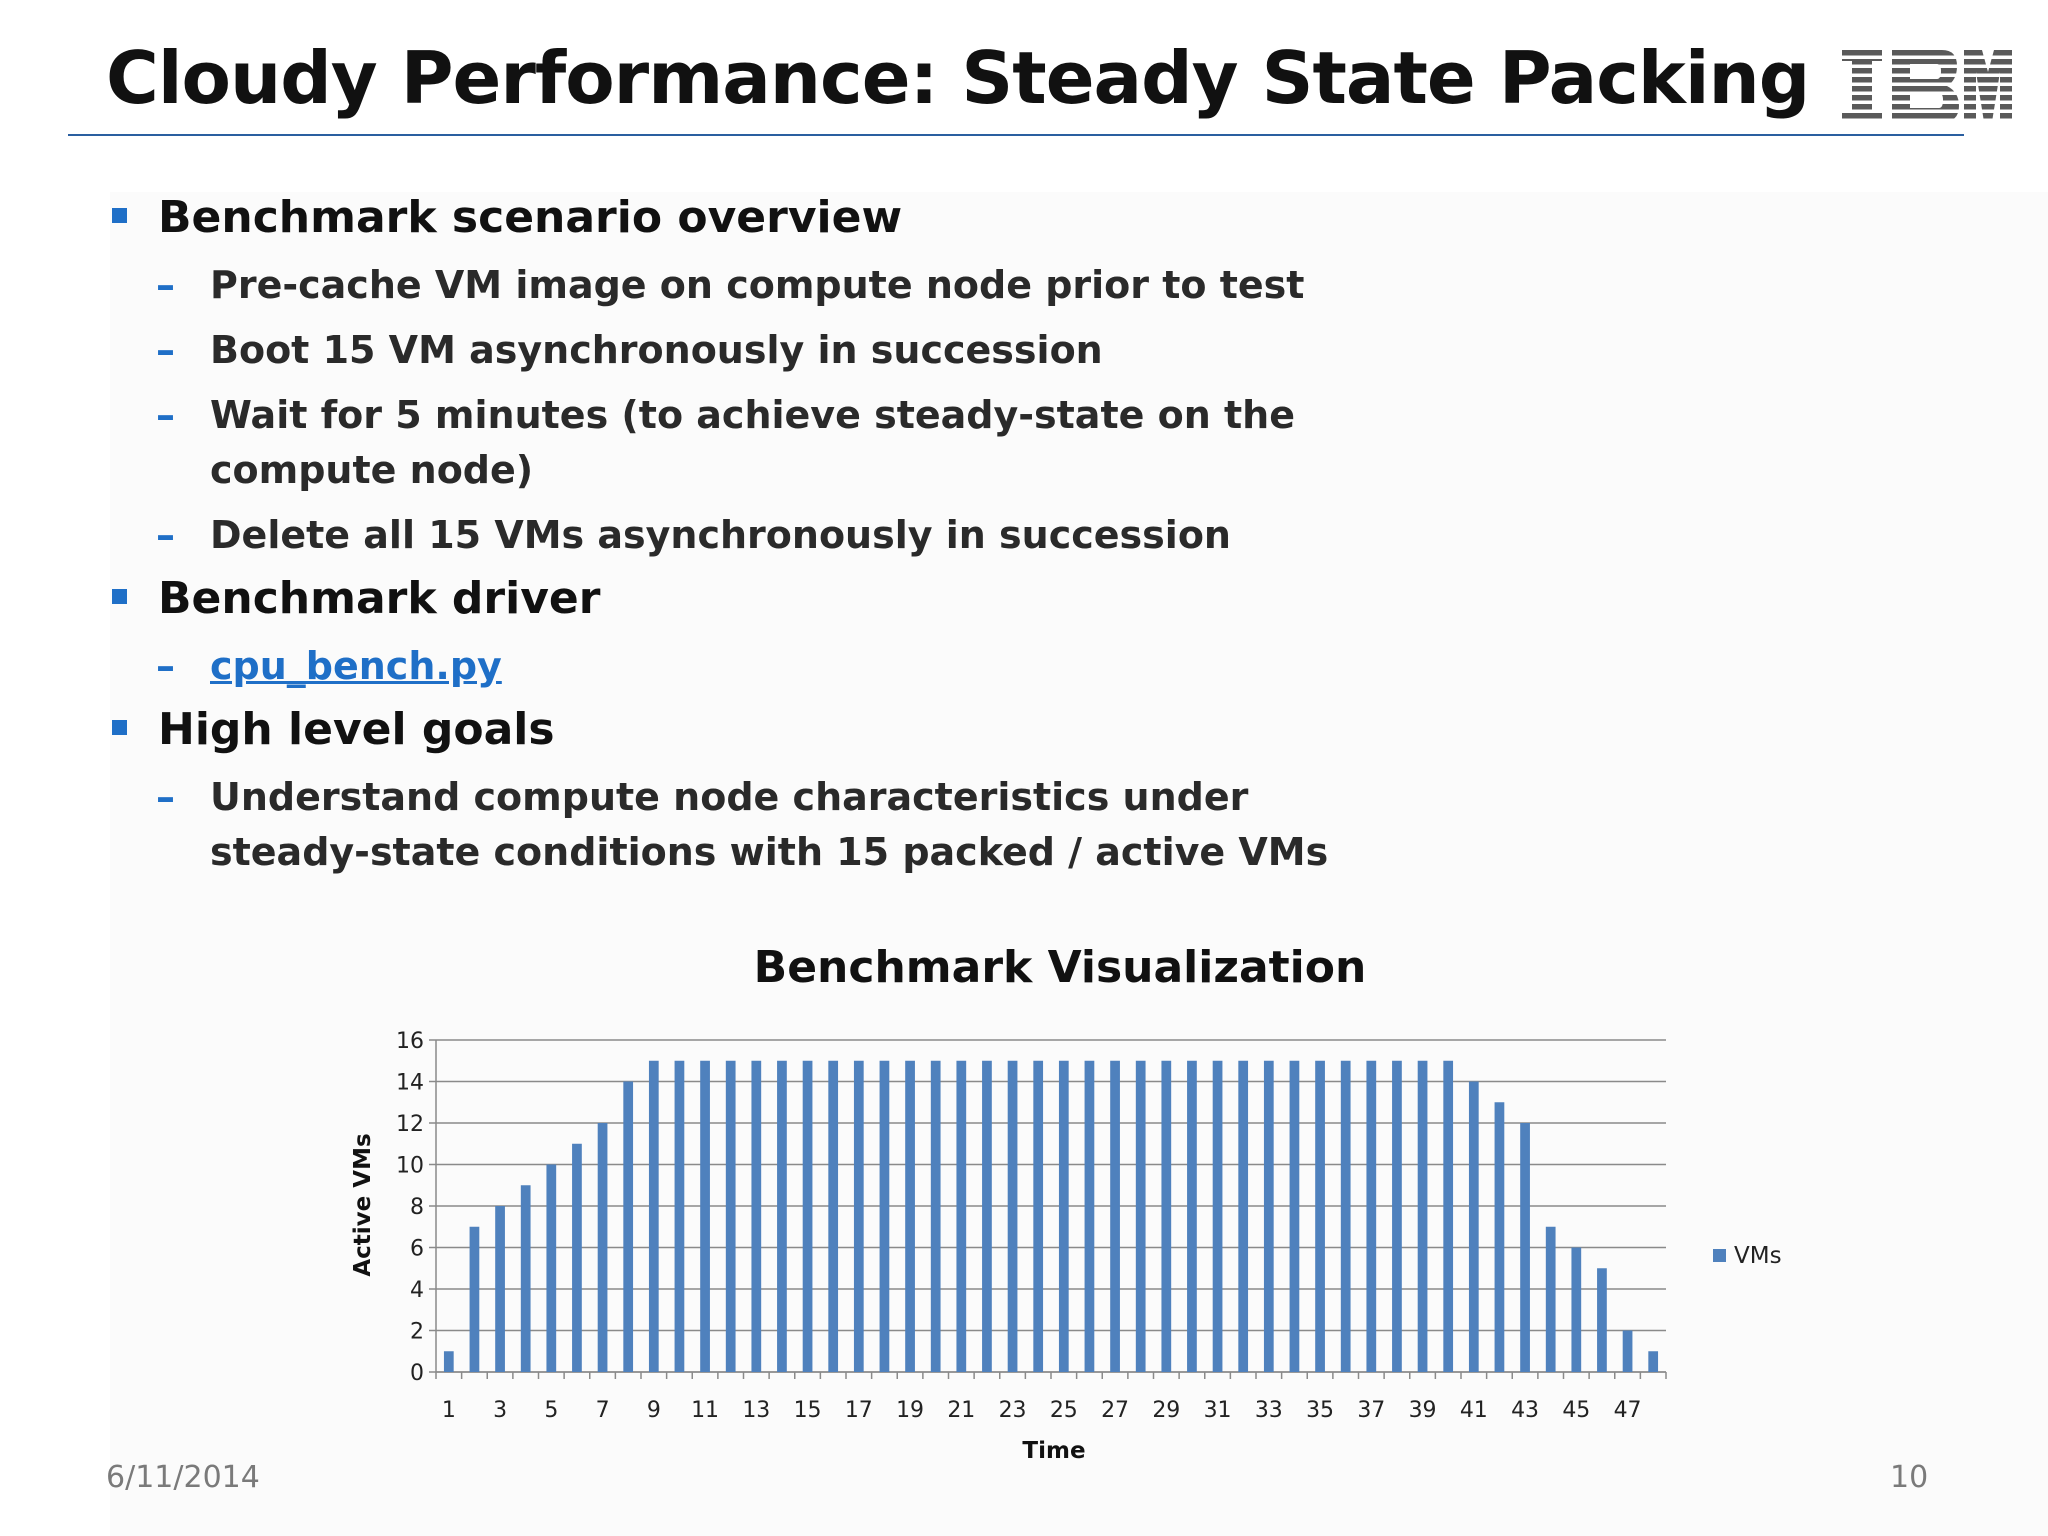  Describe the element at coordinates (1013, 1410) in the screenshot. I see `x-tick-label: 23` at that location.